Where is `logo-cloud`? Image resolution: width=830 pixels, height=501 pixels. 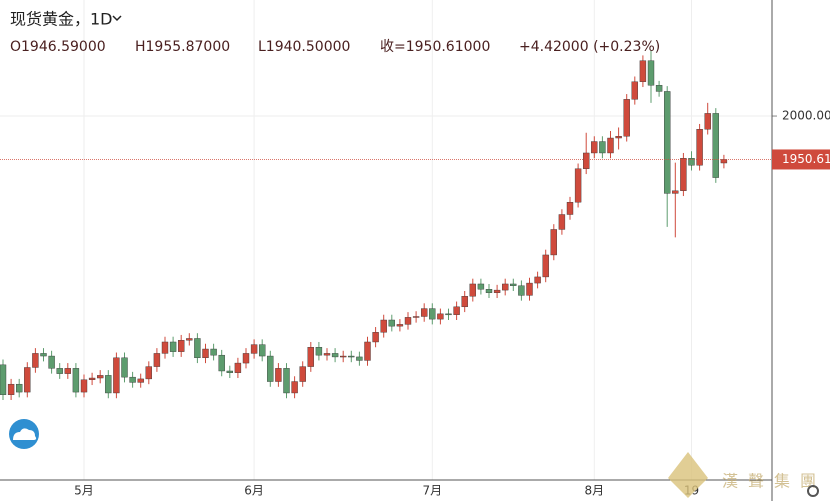
logo-cloud is located at coordinates (25, 434).